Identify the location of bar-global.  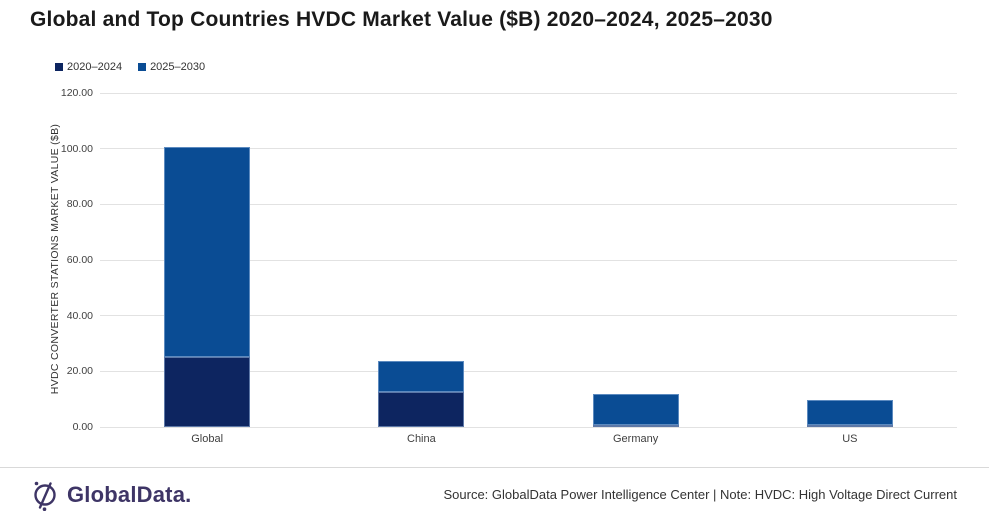
(207, 287).